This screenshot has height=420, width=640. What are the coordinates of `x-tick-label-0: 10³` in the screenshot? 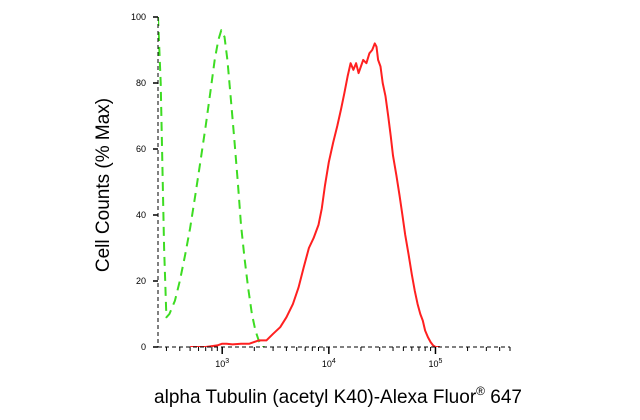 It's located at (222, 363).